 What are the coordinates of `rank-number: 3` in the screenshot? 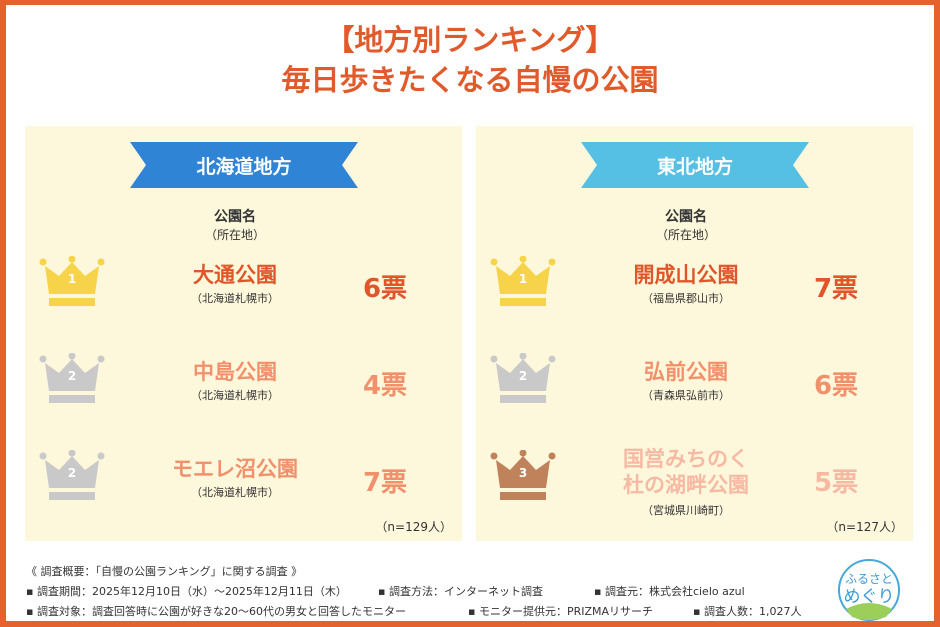 It's located at (523, 473).